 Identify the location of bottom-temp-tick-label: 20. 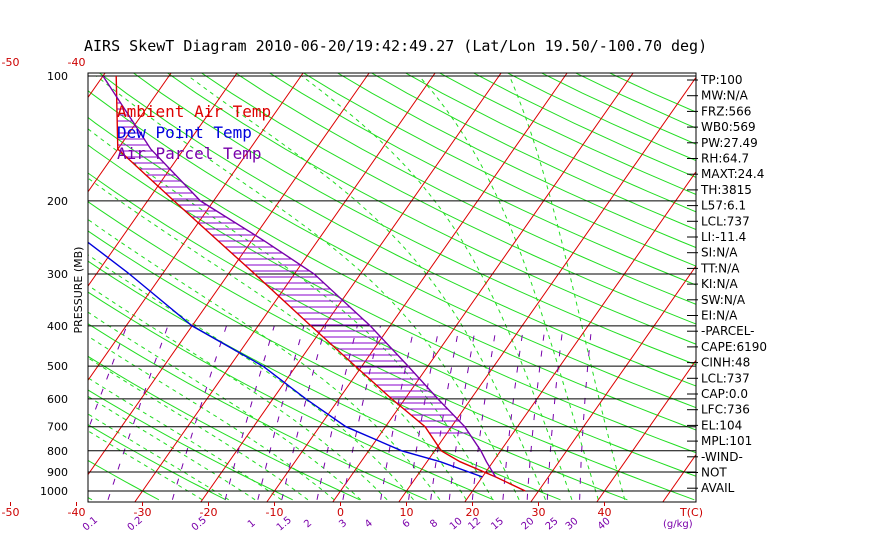
(473, 512).